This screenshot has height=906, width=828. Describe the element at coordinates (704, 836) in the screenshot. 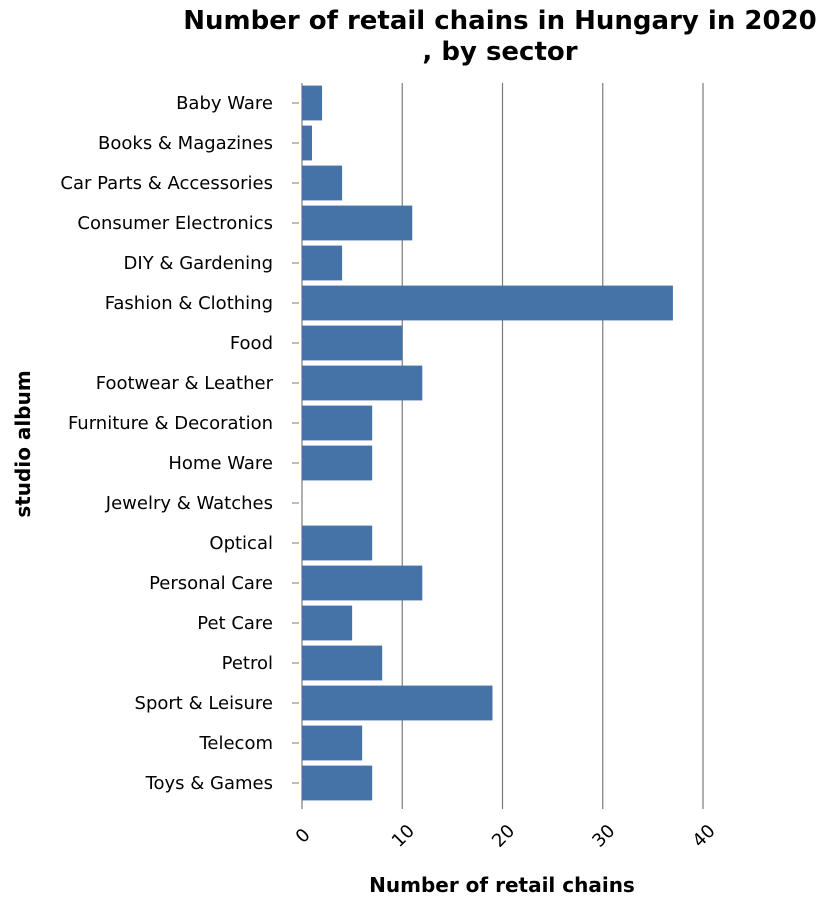

I see `x-tick-label-40: 40` at that location.